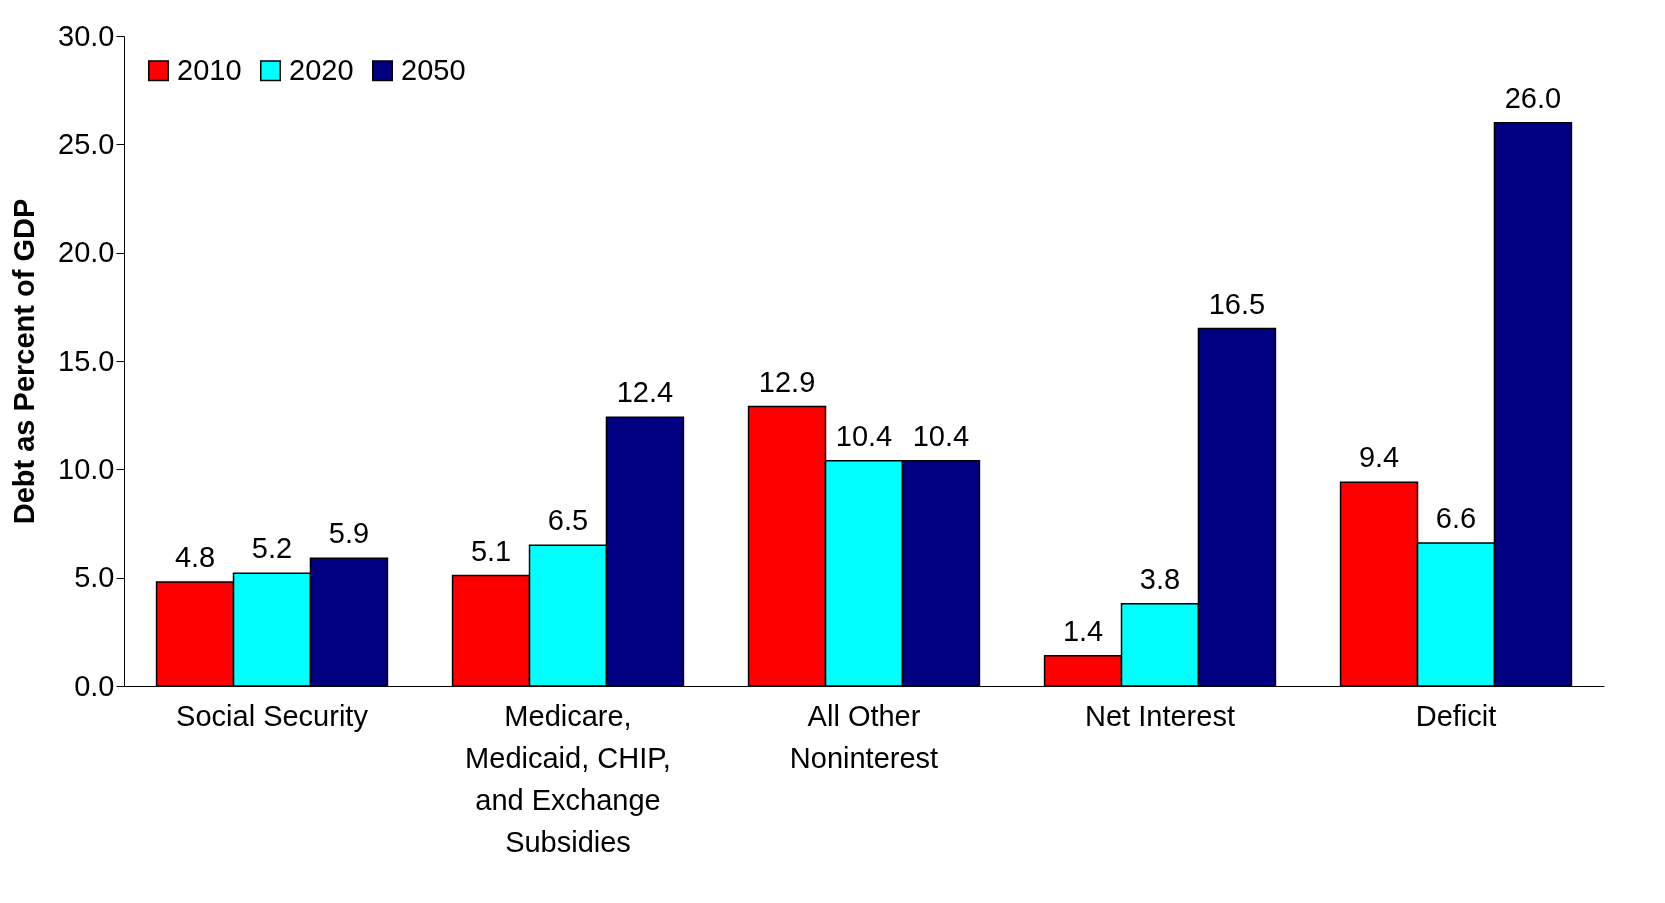  What do you see at coordinates (787, 381) in the screenshot?
I see `data-label: 12.9` at bounding box center [787, 381].